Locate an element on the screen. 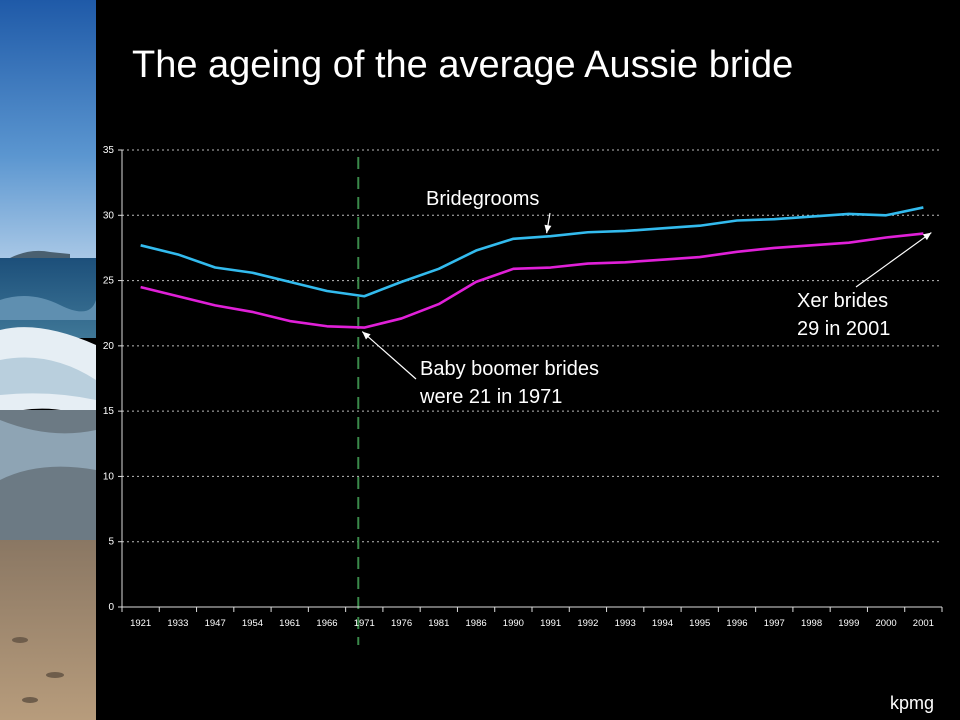 The width and height of the screenshot is (960, 720). annotation-xer-brides-line-1: 29 in 2001 is located at coordinates (843, 329).